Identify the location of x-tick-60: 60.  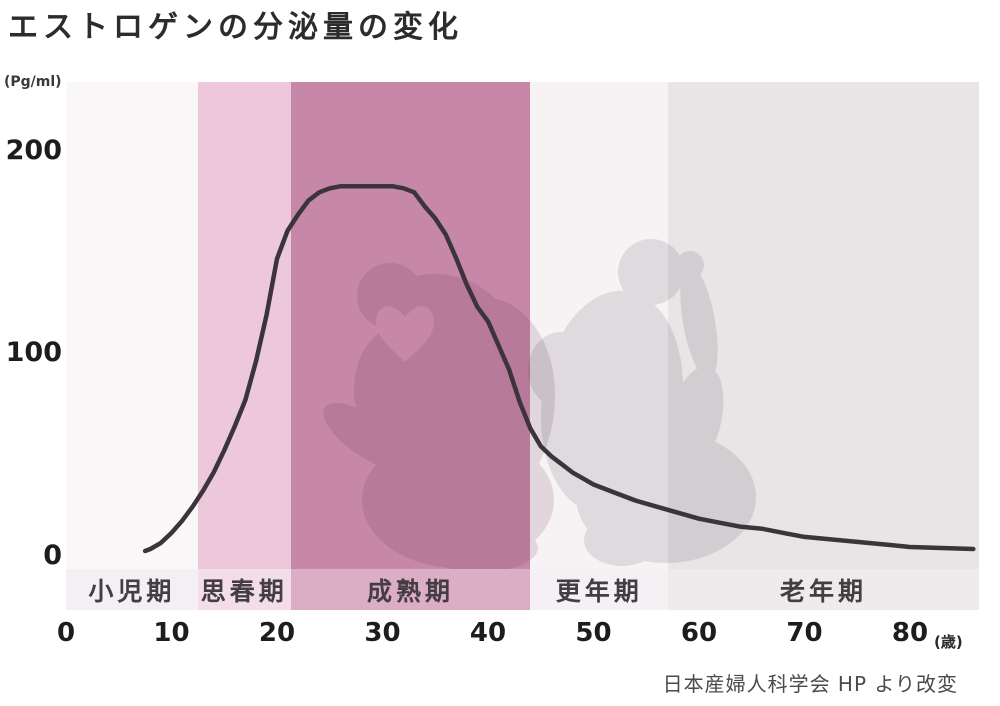
(699, 633).